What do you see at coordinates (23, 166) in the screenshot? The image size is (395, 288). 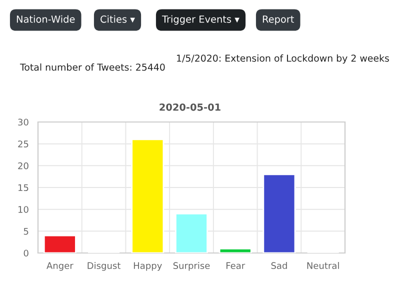 I see `y-tick-label: 20` at bounding box center [23, 166].